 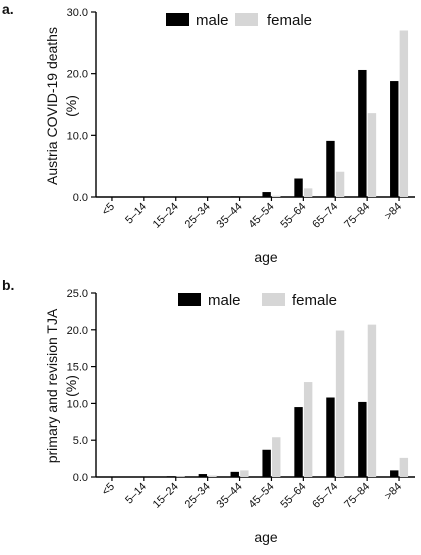 What do you see at coordinates (230, 496) in the screenshot?
I see `x-tick-label-b: 35–44` at bounding box center [230, 496].